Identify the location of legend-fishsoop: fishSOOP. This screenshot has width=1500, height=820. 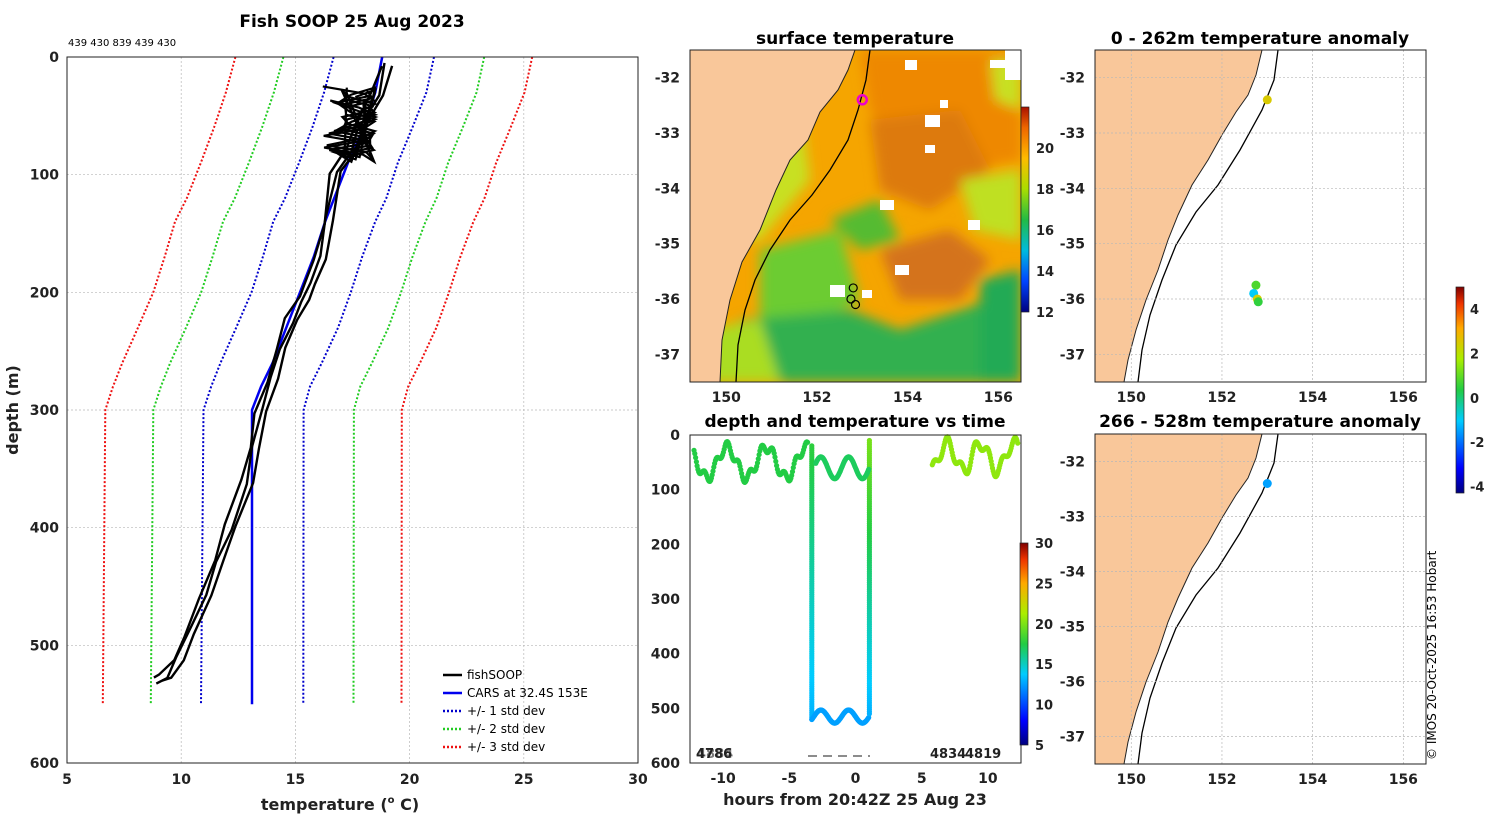
(494, 675).